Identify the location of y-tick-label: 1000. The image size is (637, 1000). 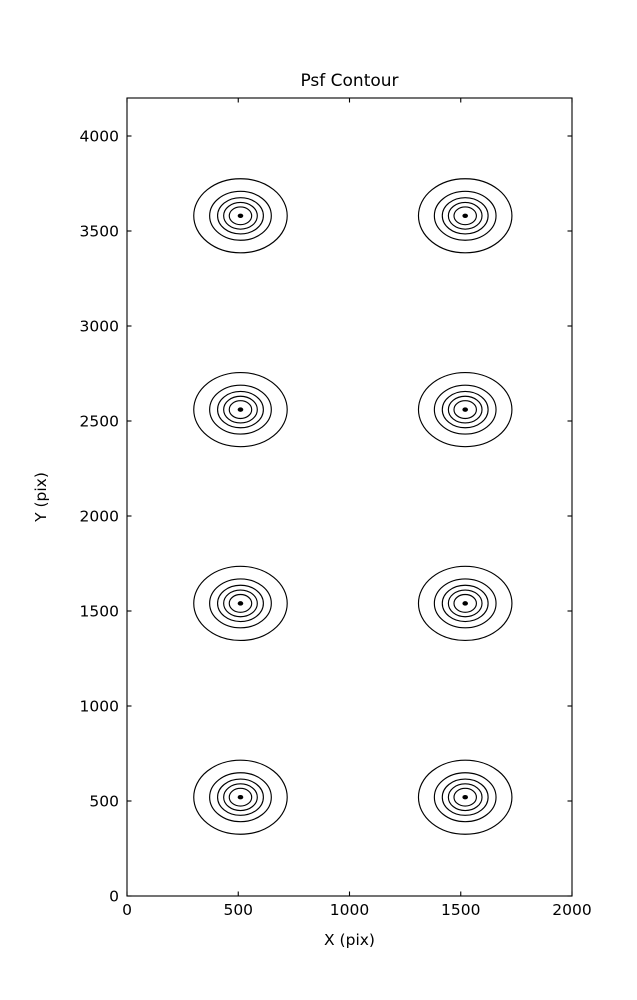
(99, 707).